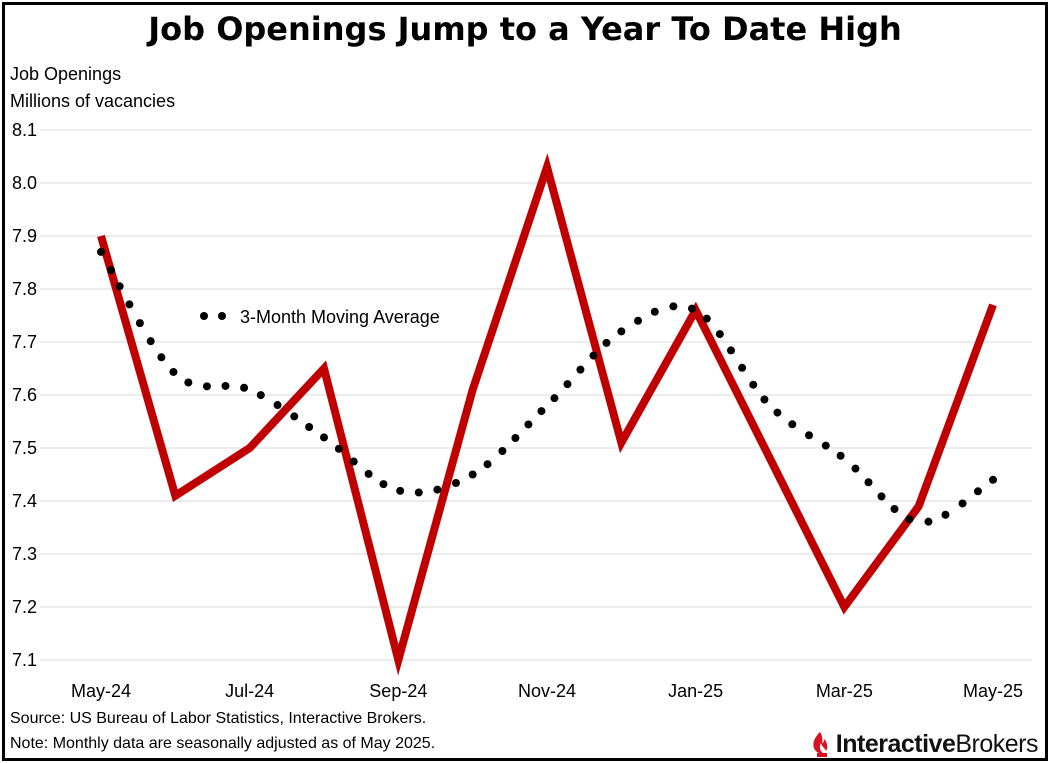 The image size is (1050, 763). Describe the element at coordinates (24, 660) in the screenshot. I see `y-tick-label: 7.1` at that location.